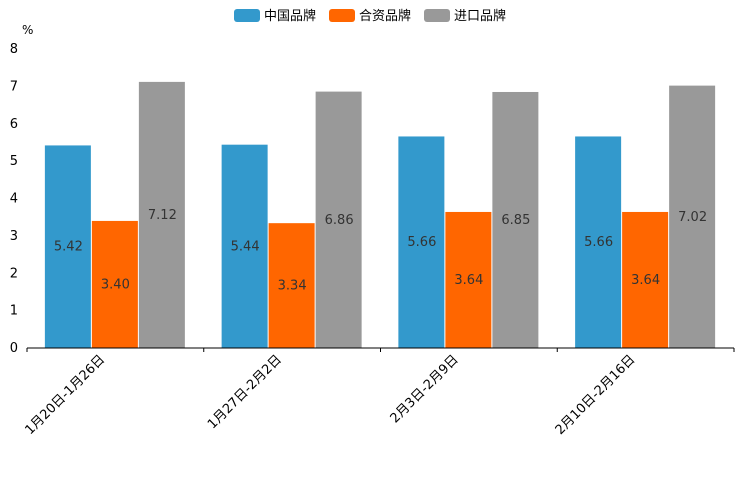 Image resolution: width=744 pixels, height=496 pixels. Describe the element at coordinates (596, 395) in the screenshot. I see `x-tick-label: 2月10日-2月16日` at that location.